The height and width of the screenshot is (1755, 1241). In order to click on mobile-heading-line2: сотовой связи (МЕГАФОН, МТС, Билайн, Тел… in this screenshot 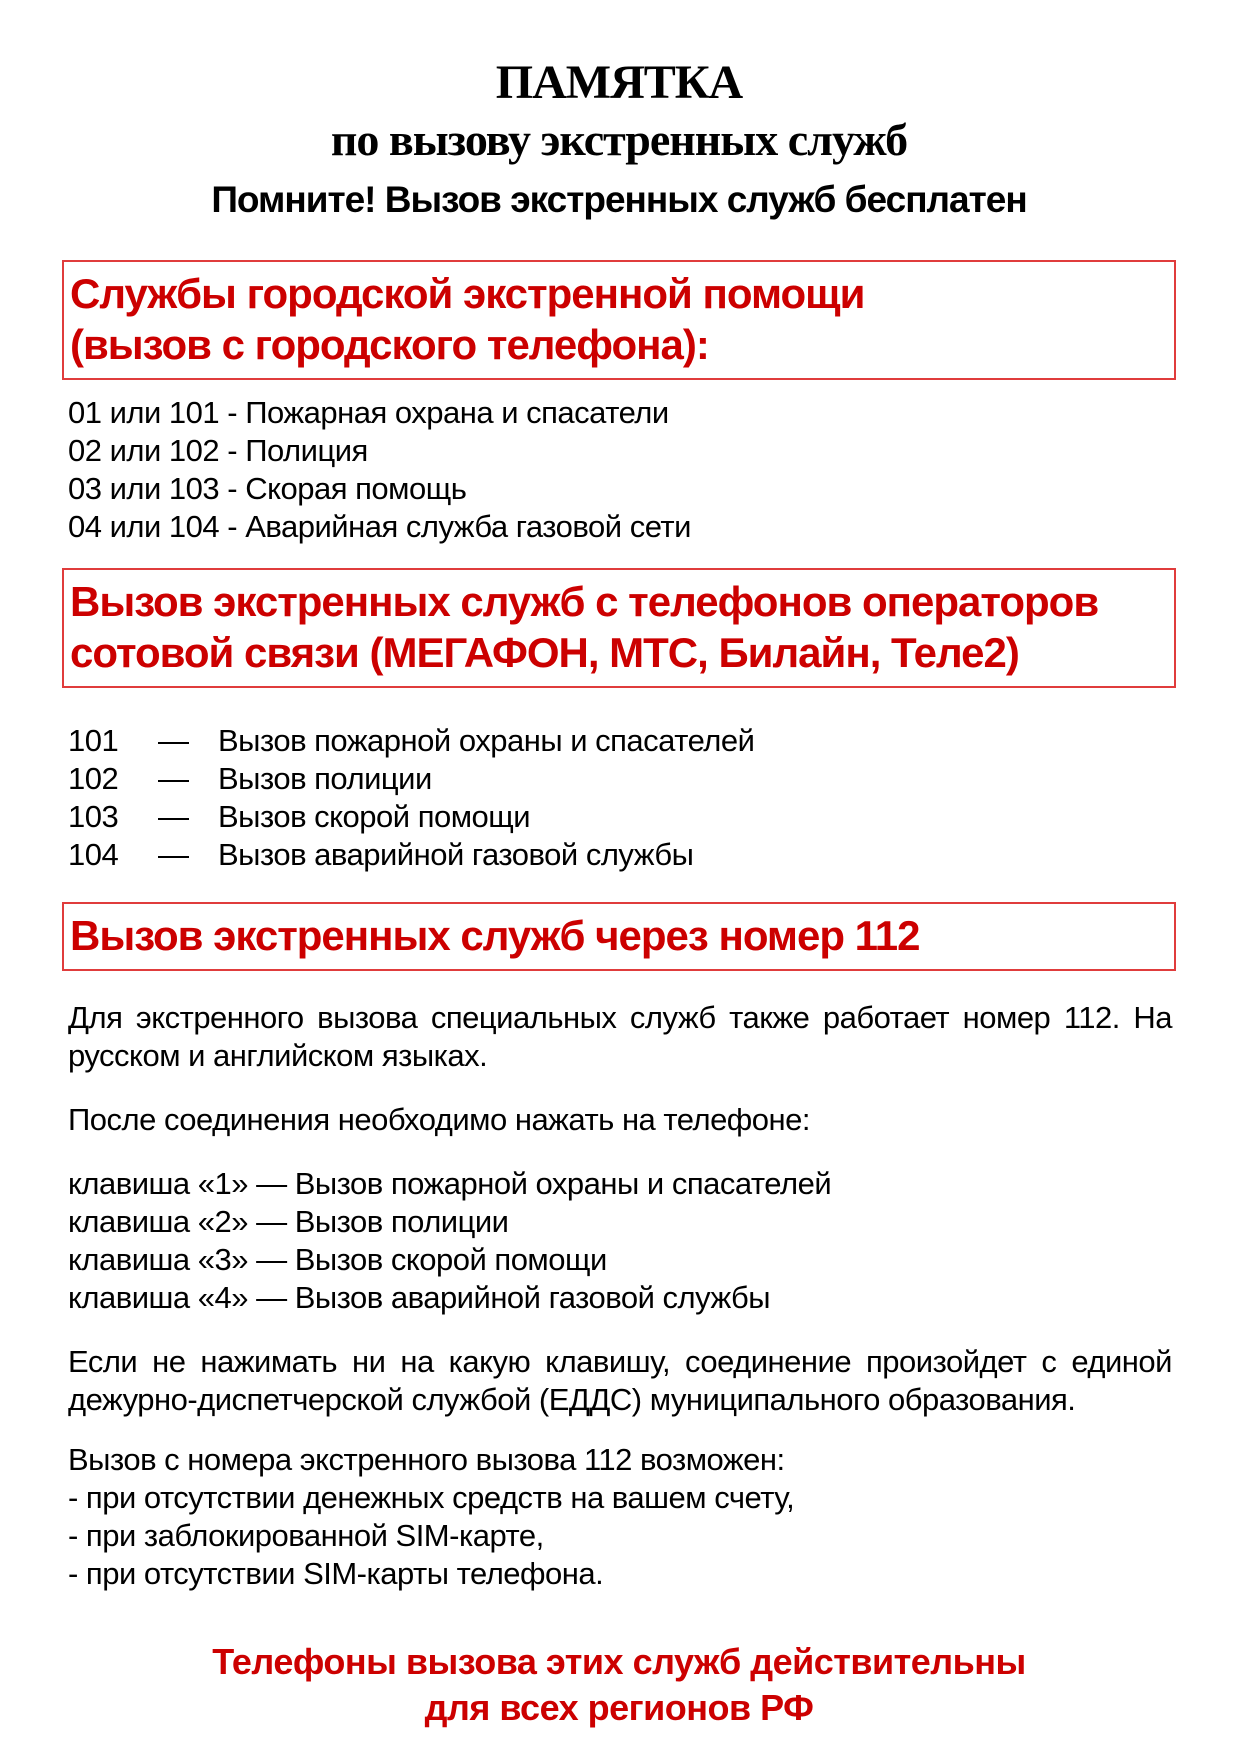, I will do `click(545, 652)`.